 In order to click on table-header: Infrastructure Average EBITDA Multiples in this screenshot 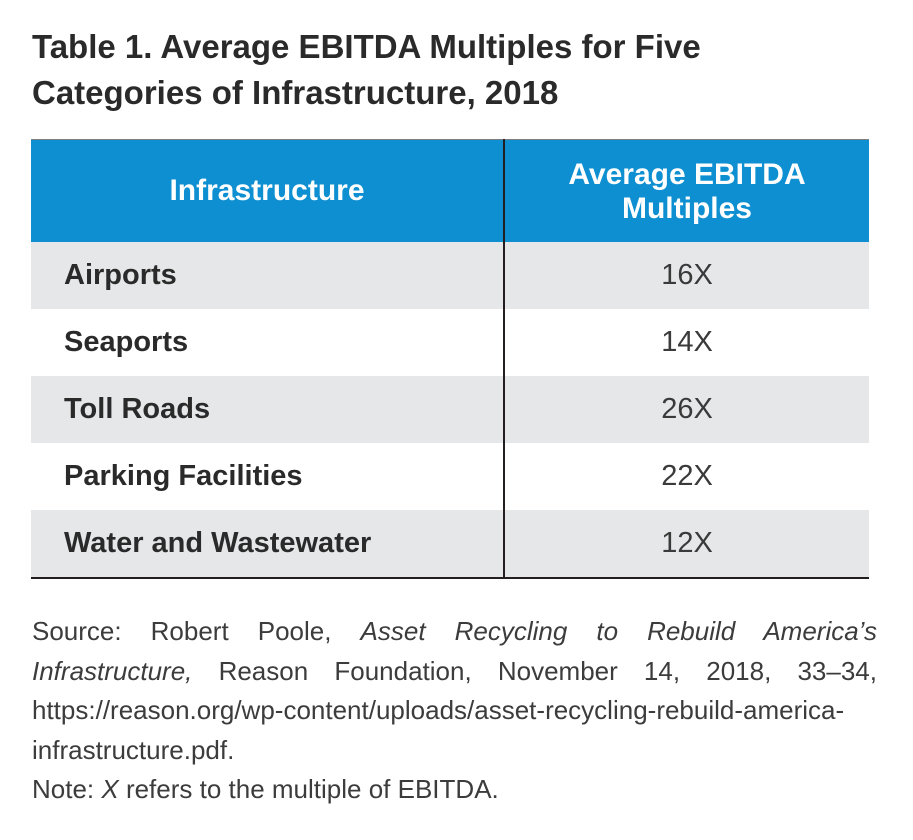, I will do `click(450, 190)`.